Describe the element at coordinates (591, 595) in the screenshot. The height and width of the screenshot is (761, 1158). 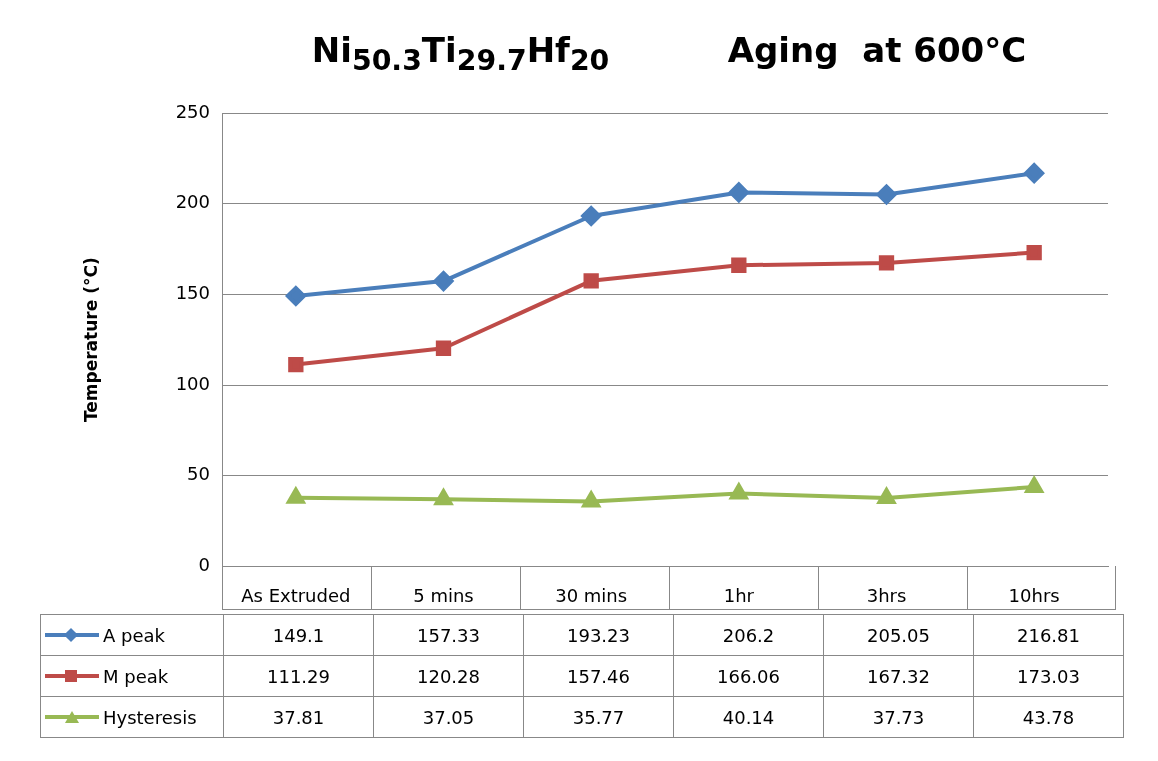
I see `x-tick-label: 30 mins` at that location.